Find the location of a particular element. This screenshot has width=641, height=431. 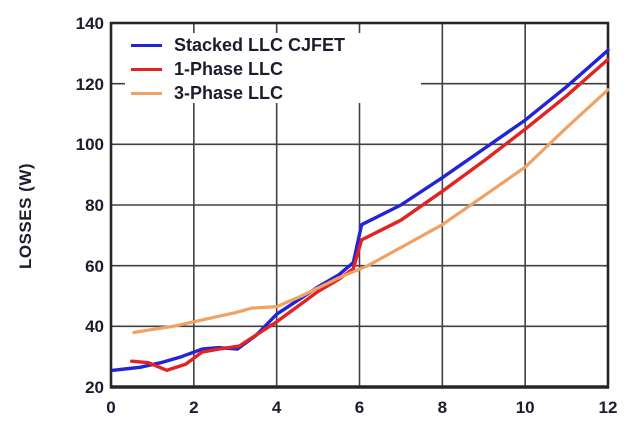

y-axis-title: LOSSES (W) is located at coordinates (25, 216).